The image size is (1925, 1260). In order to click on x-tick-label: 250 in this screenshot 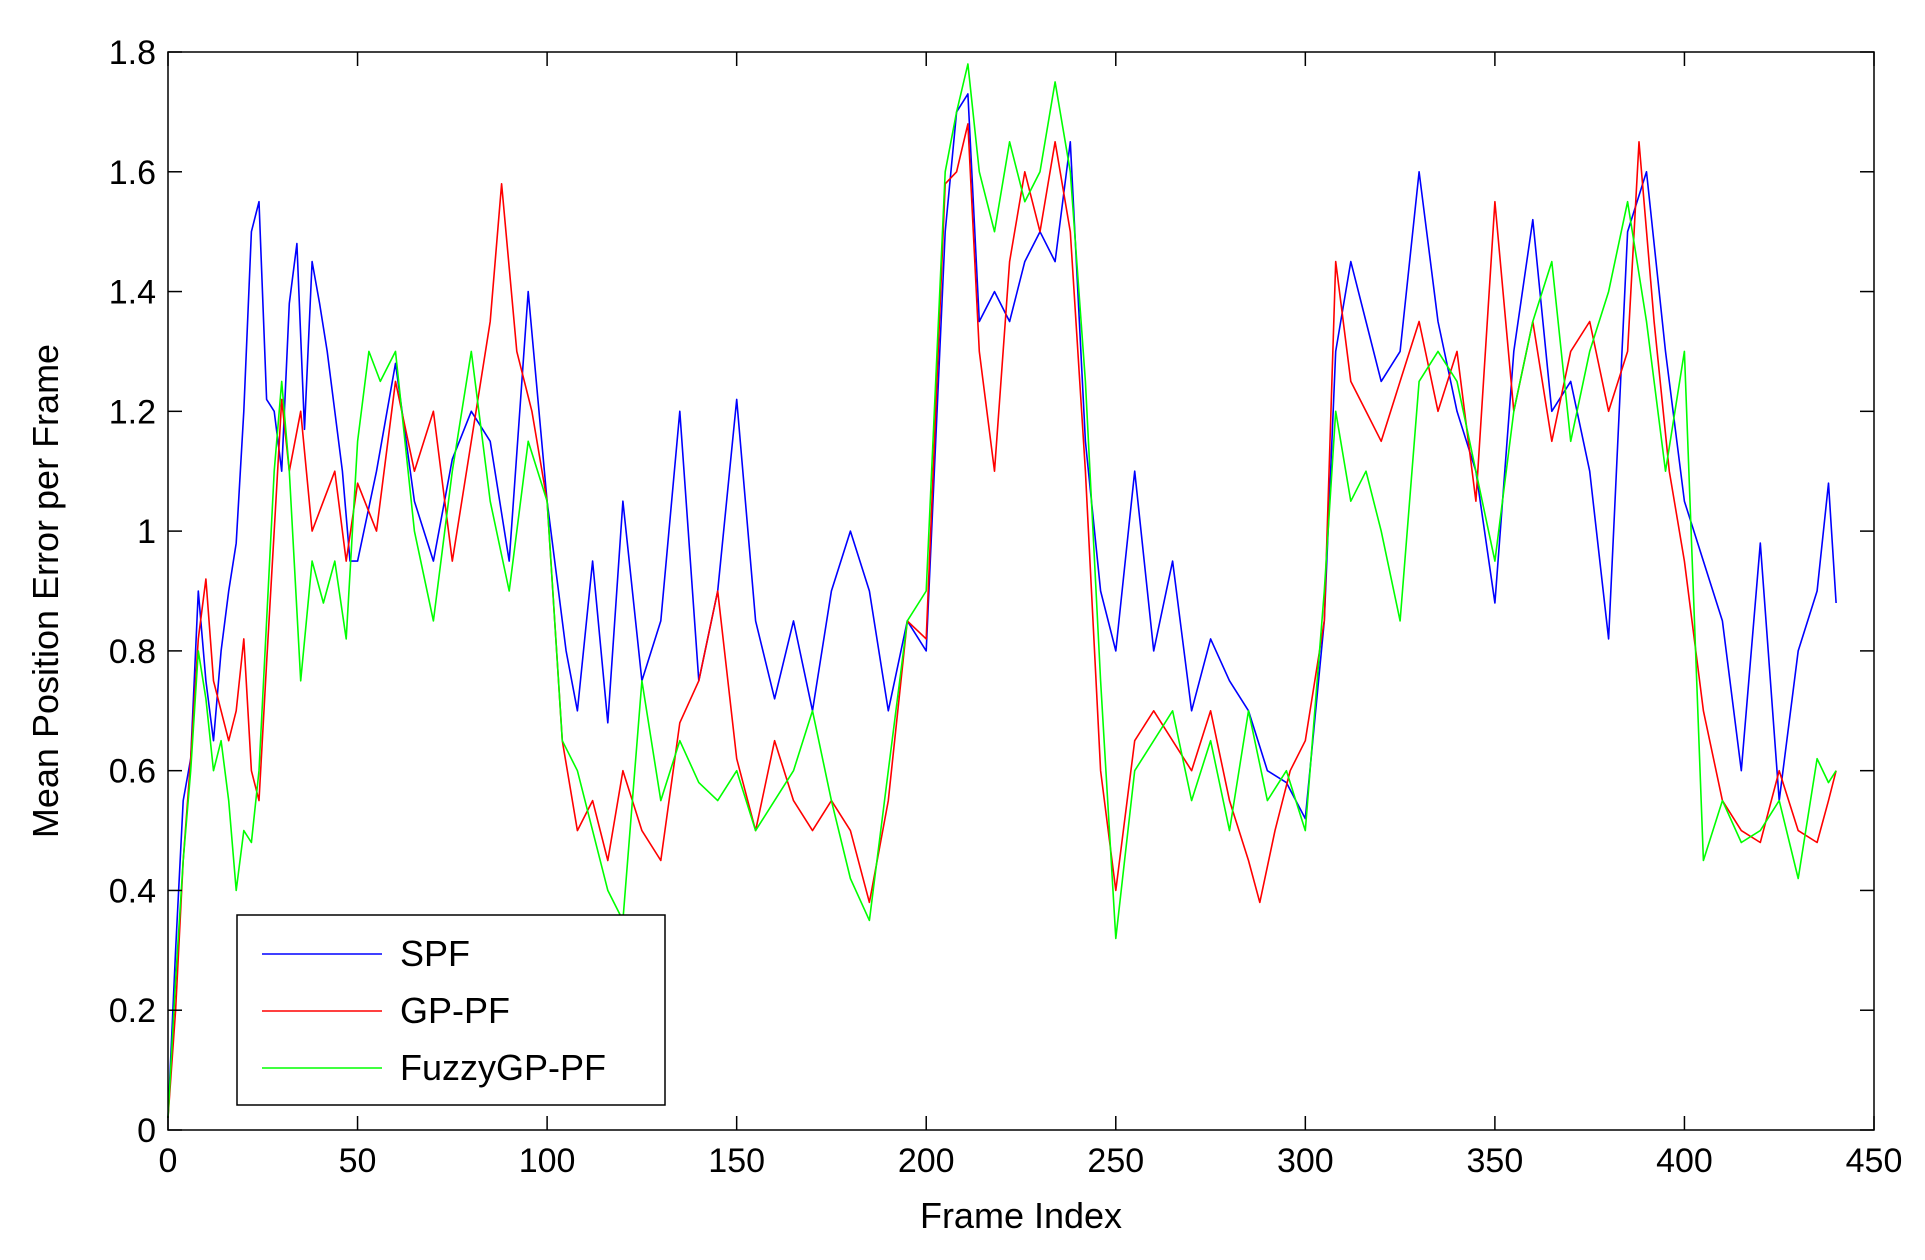, I will do `click(1115, 1161)`.